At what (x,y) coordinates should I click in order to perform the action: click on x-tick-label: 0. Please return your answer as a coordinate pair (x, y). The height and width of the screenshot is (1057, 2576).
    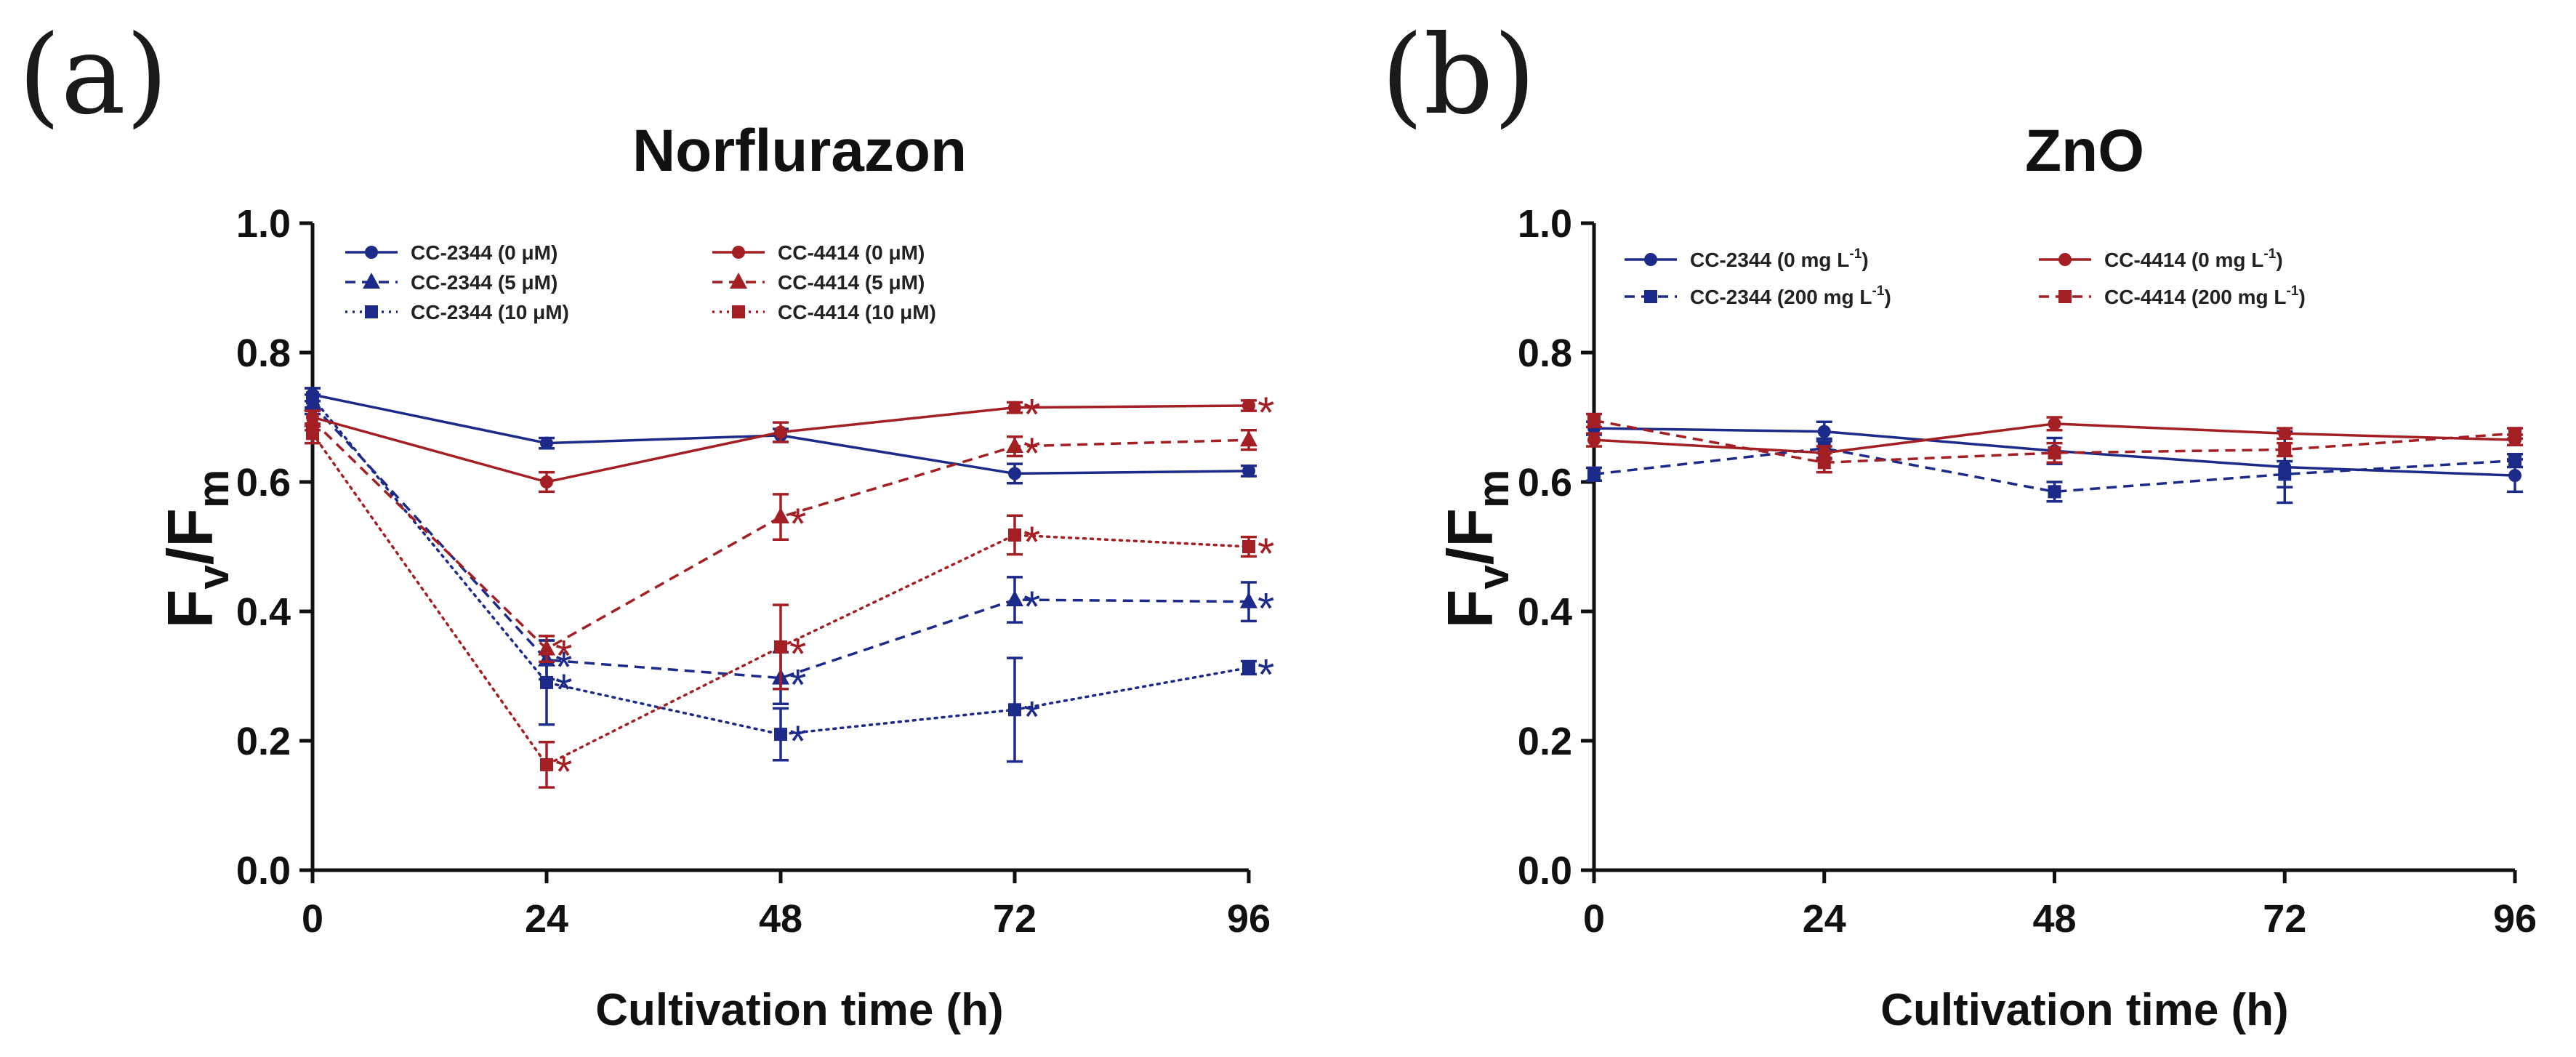
    Looking at the image, I should click on (312, 919).